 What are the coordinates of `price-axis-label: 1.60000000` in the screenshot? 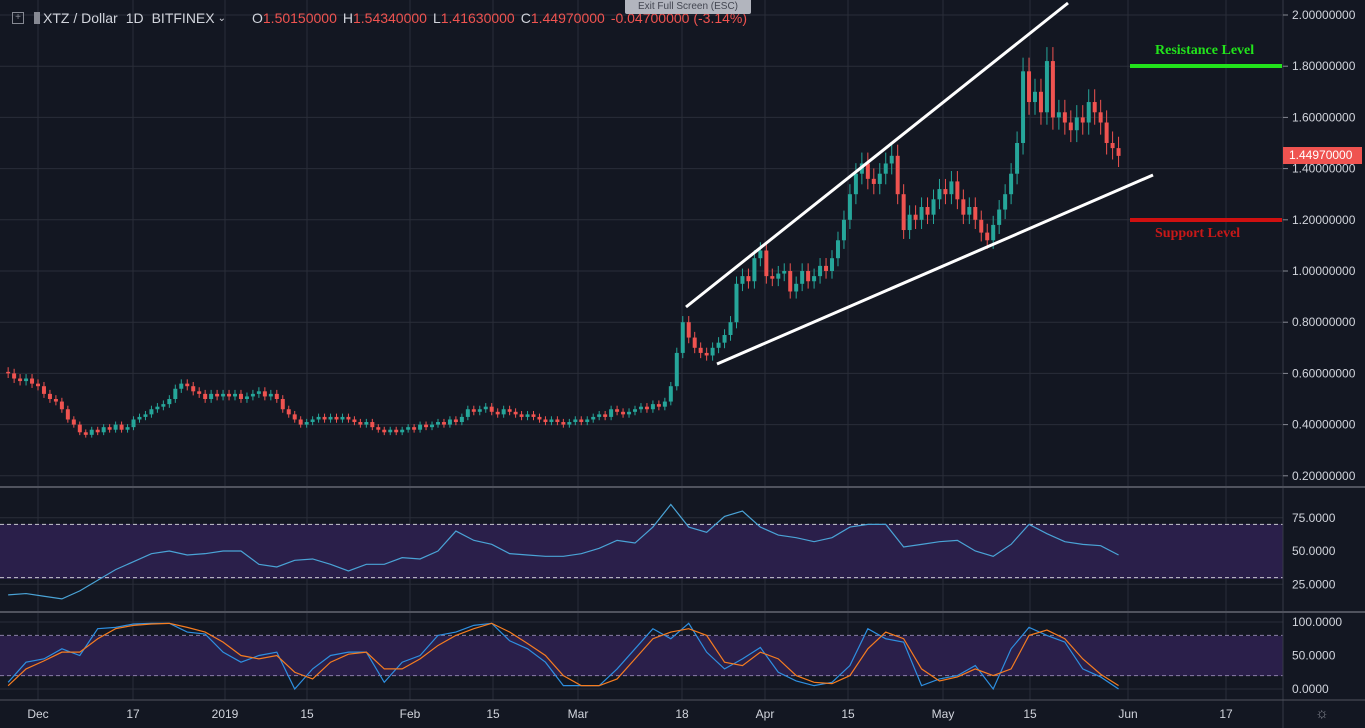 It's located at (1324, 117).